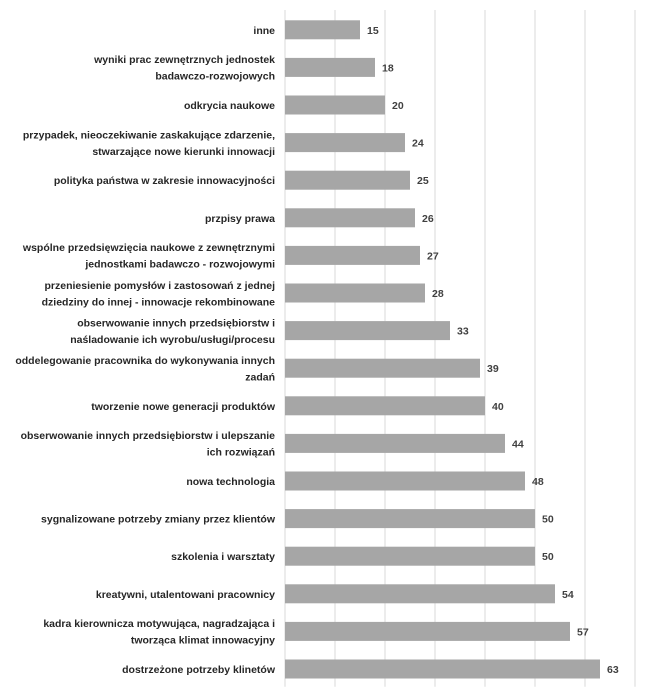 Image resolution: width=648 pixels, height=695 pixels. I want to click on value-label-10: 39, so click(493, 369).